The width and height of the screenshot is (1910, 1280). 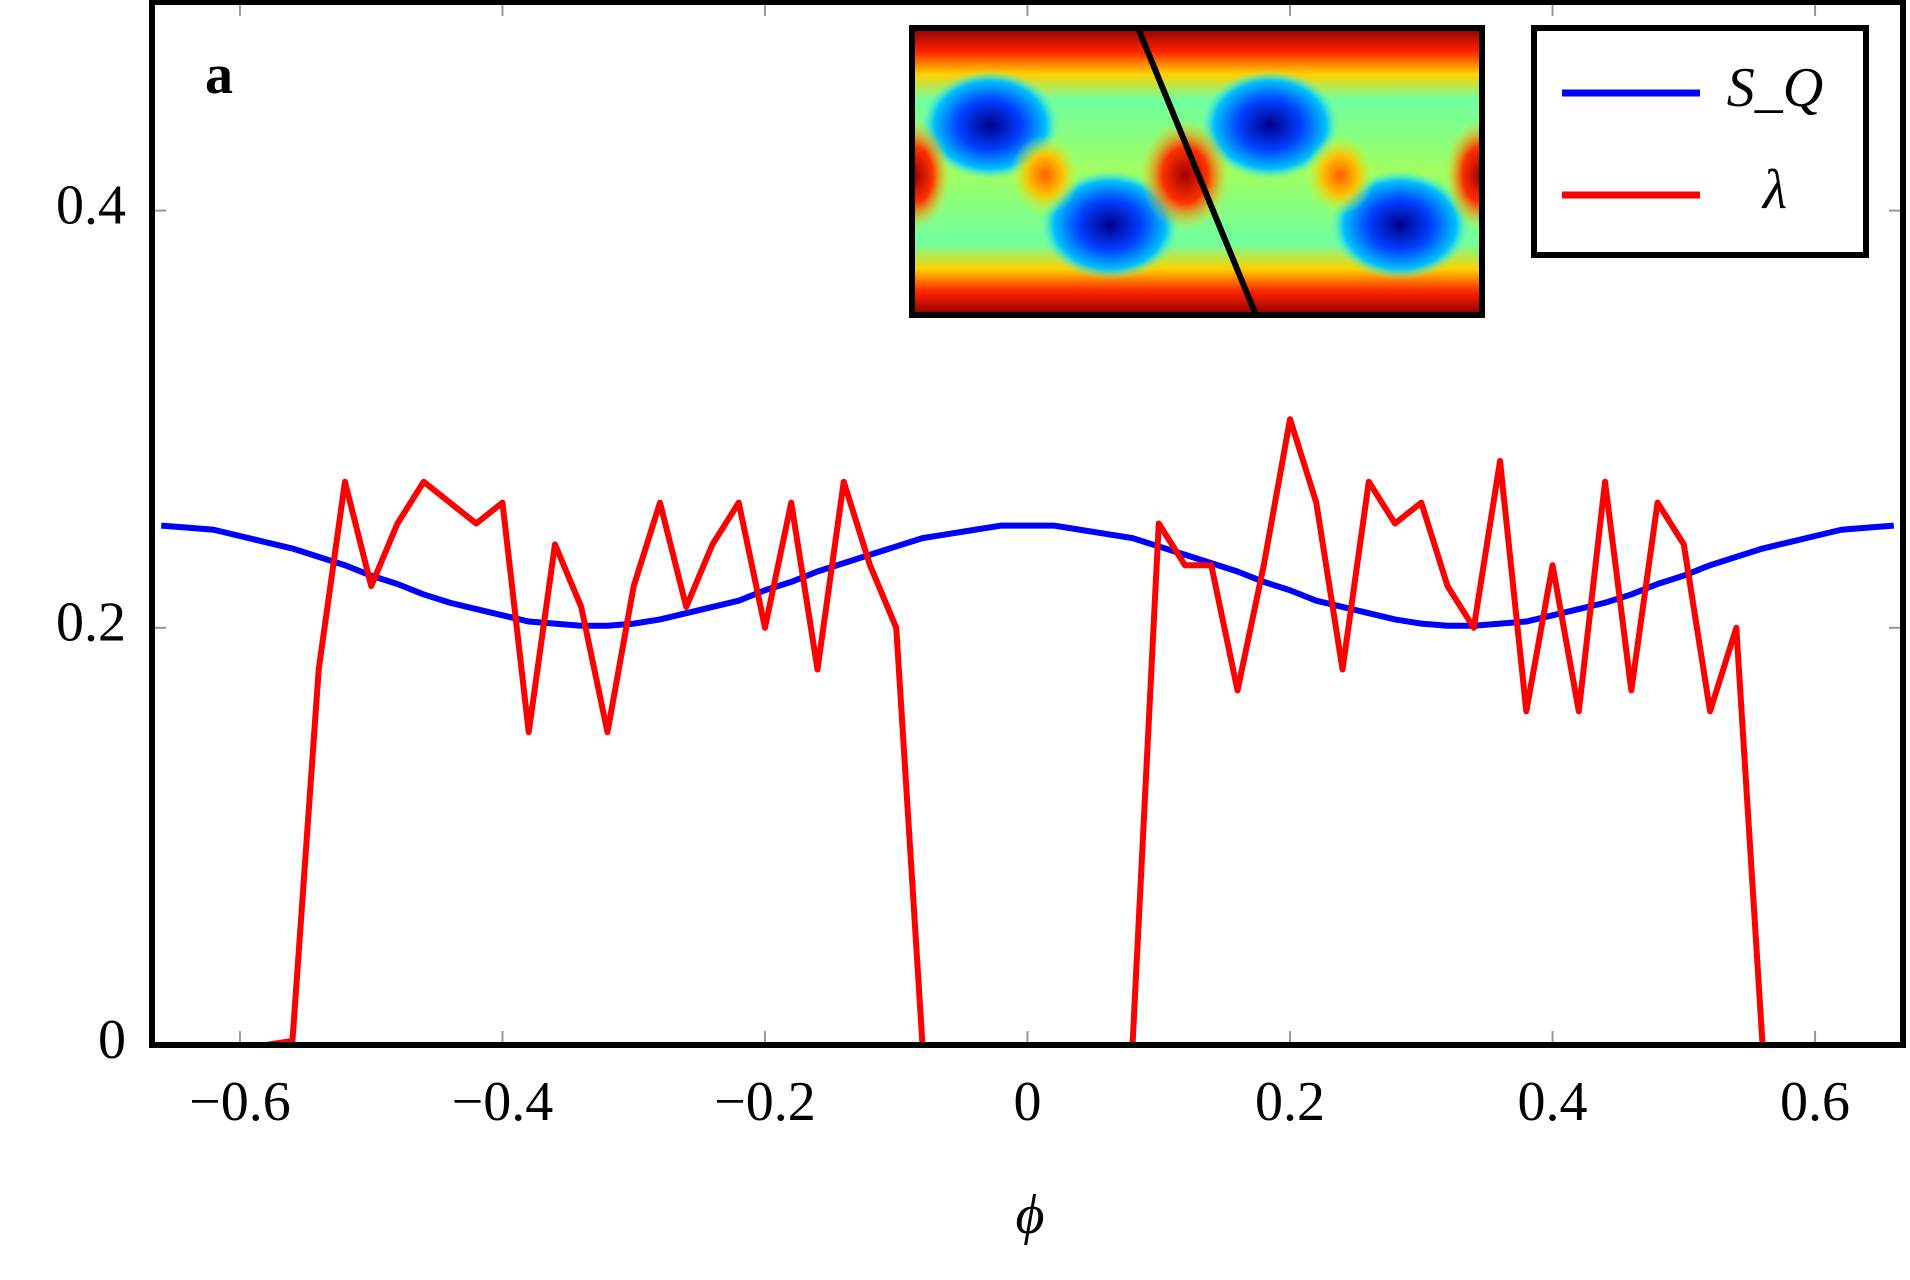 I want to click on x-tick-label: −0.2, so click(x=765, y=1102).